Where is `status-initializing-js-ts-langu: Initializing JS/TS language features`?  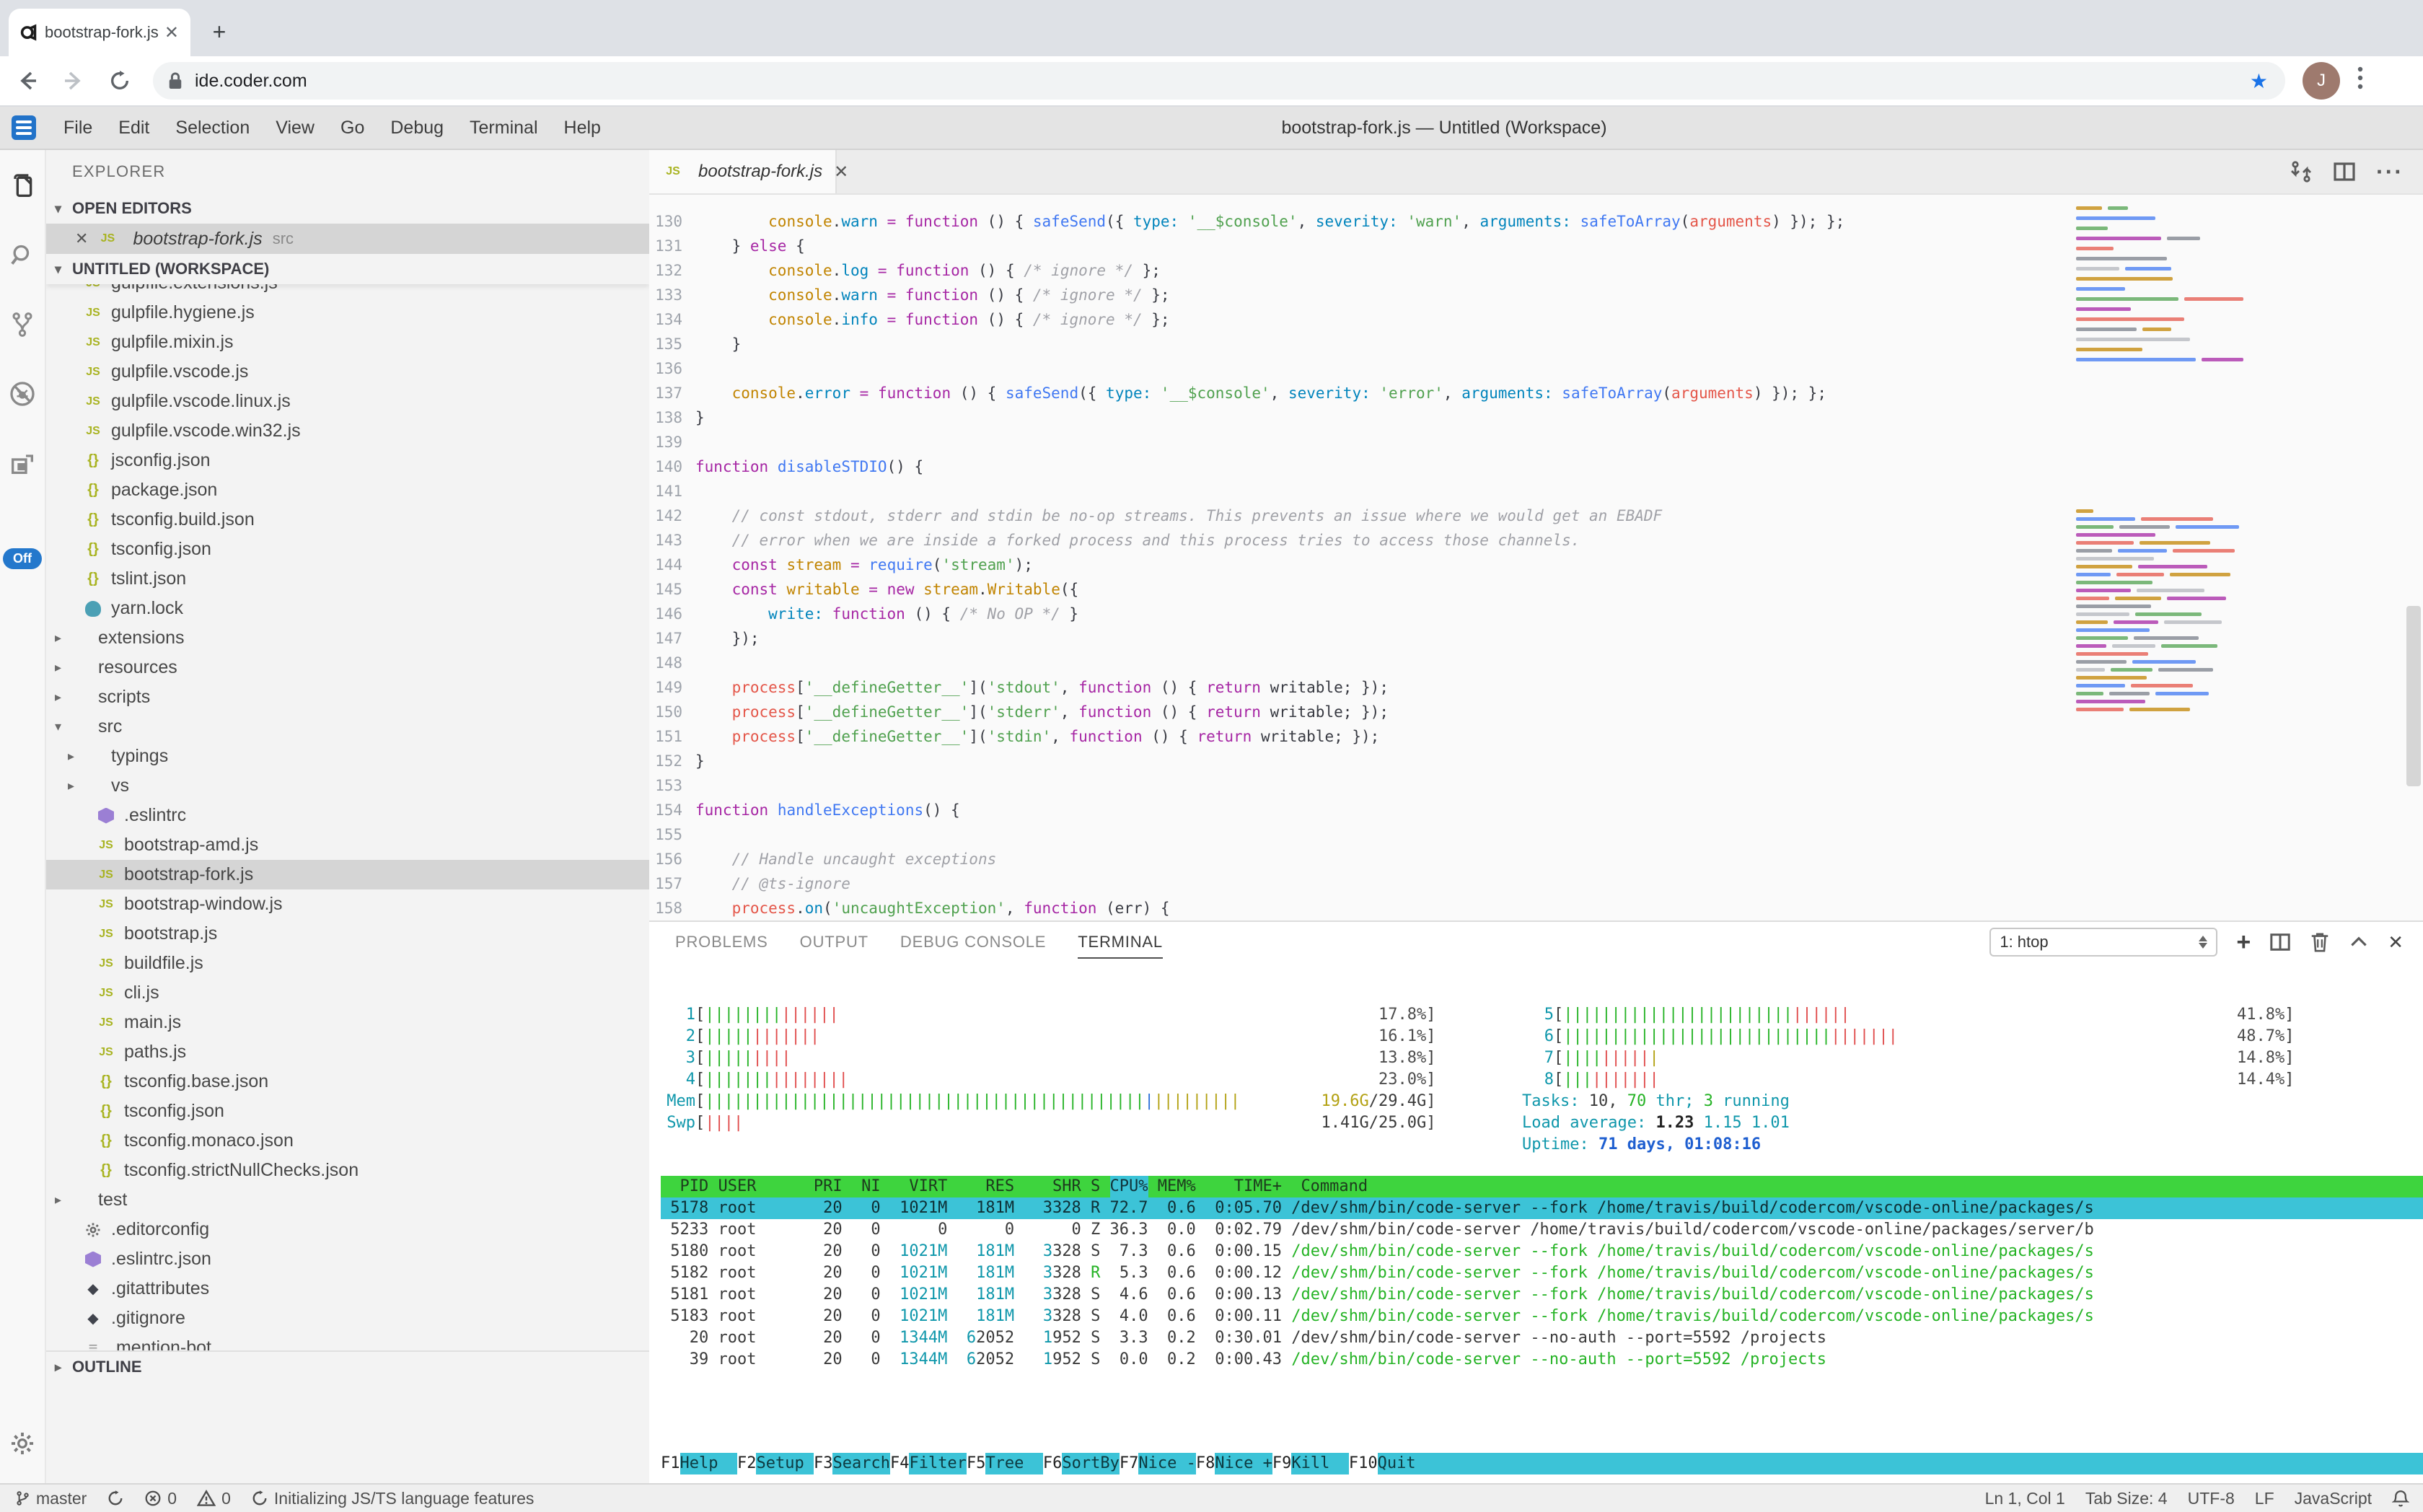 status-initializing-js-ts-langu: Initializing JS/TS language features is located at coordinates (392, 1498).